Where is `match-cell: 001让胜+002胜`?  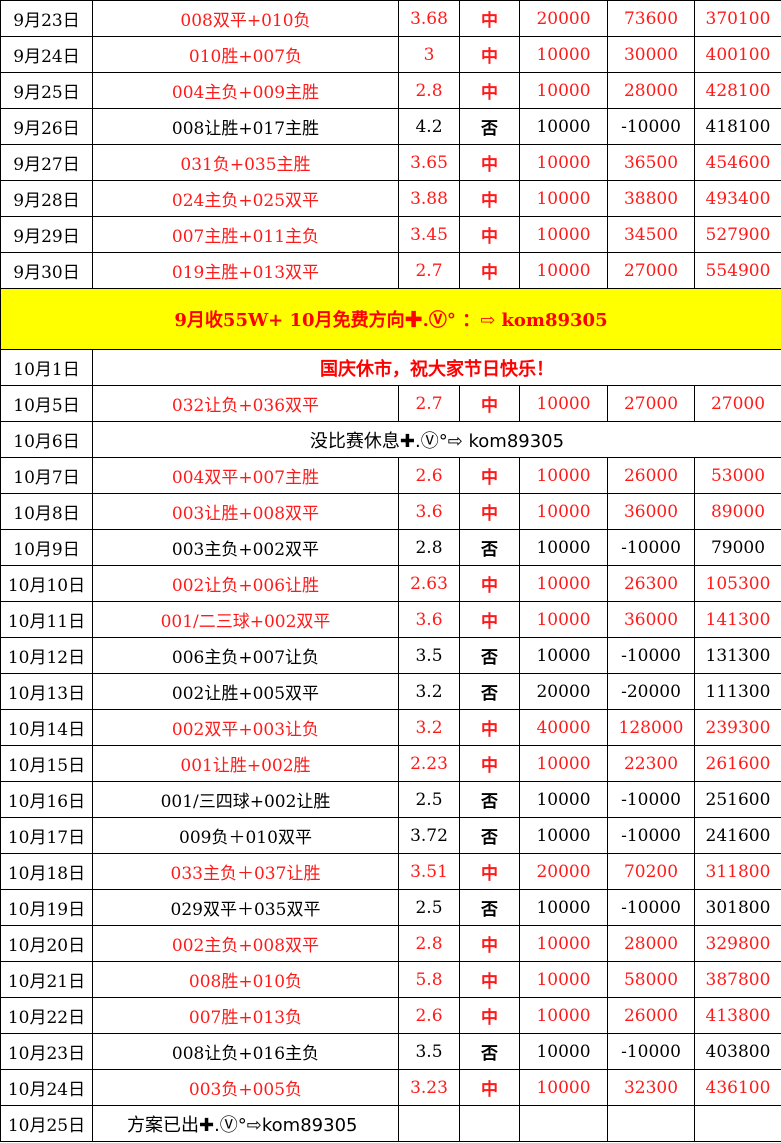
match-cell: 001让胜+002胜 is located at coordinates (245, 763).